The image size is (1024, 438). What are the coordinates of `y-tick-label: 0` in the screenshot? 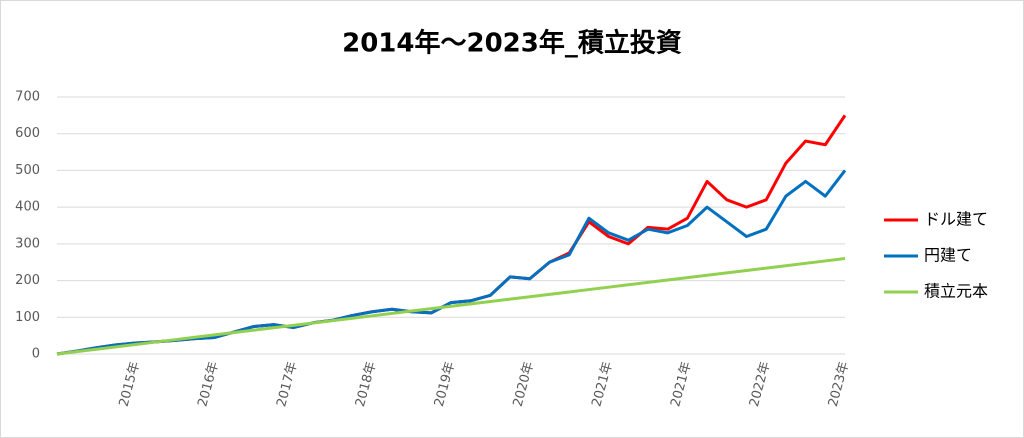 It's located at (36, 354).